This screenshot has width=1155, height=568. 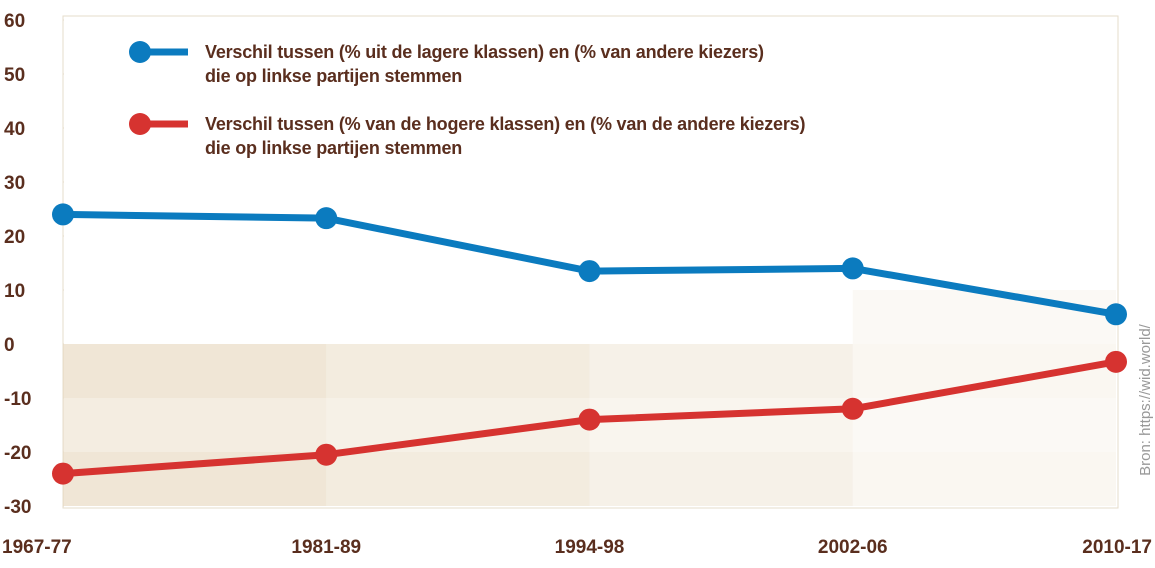 What do you see at coordinates (14, 21) in the screenshot?
I see `y-tick-label: 60` at bounding box center [14, 21].